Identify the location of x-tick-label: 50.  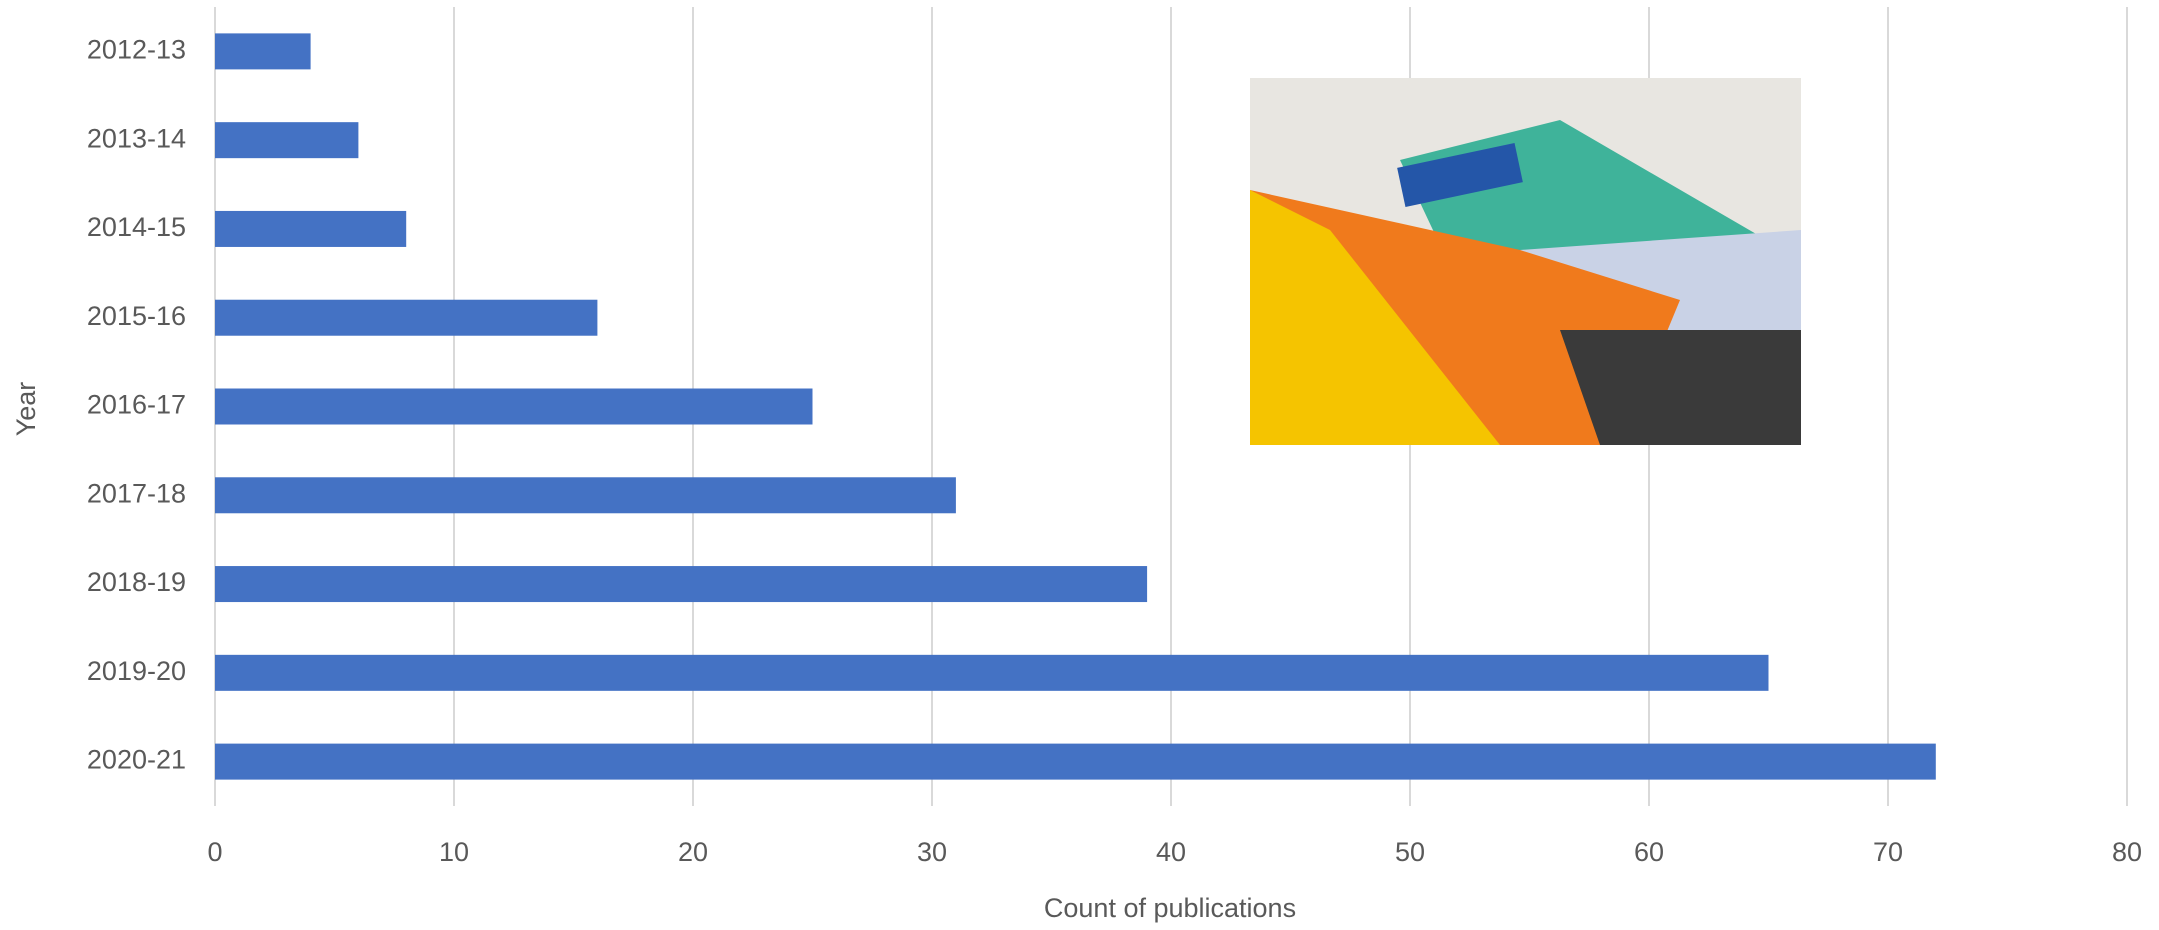
(1410, 852).